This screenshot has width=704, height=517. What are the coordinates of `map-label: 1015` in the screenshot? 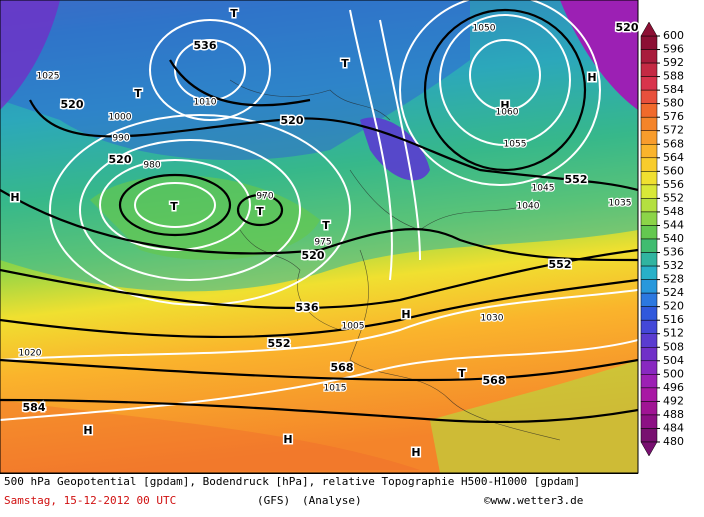 It's located at (335, 389).